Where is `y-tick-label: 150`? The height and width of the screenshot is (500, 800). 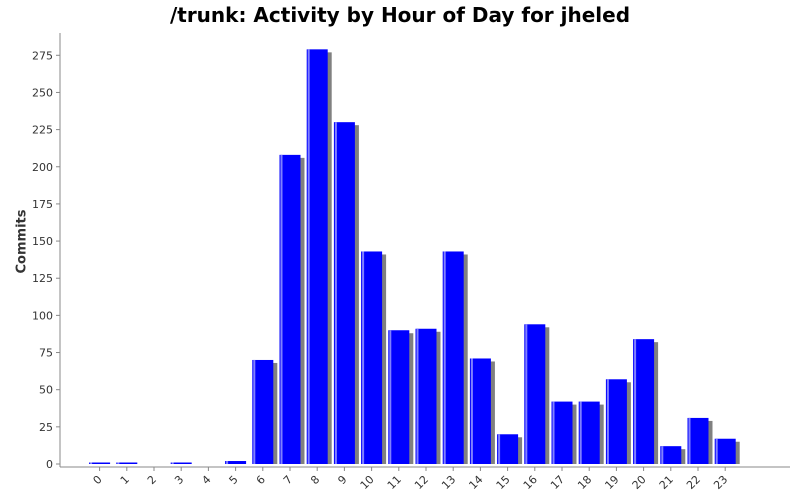 y-tick-label: 150 is located at coordinates (42, 241).